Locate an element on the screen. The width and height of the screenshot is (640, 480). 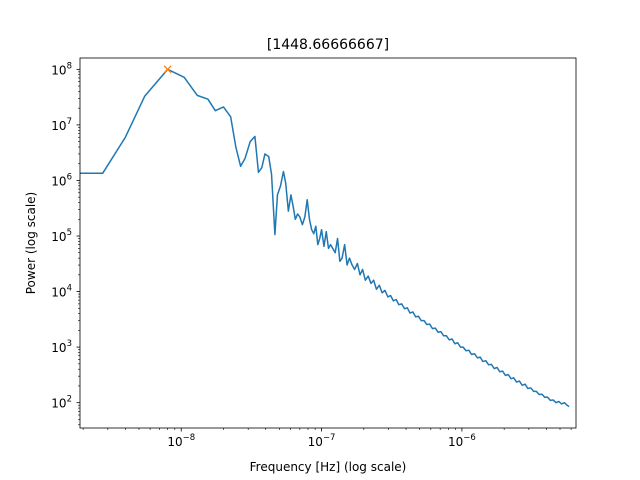
y-tick-label: 10⁶ is located at coordinates (61, 180).